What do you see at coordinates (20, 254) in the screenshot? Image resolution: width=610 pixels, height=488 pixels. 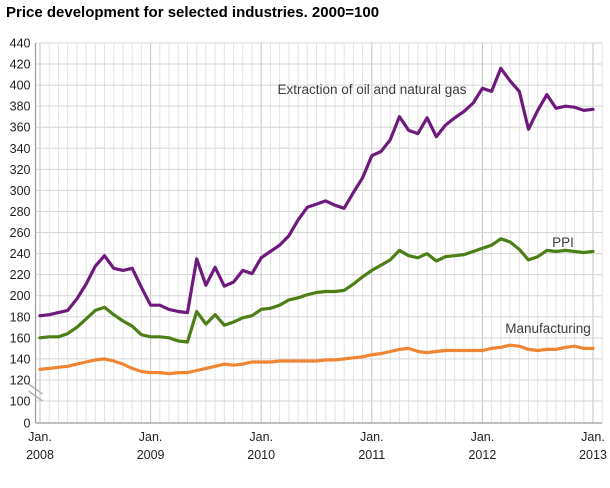 I see `y-tick-label: 240` at bounding box center [20, 254].